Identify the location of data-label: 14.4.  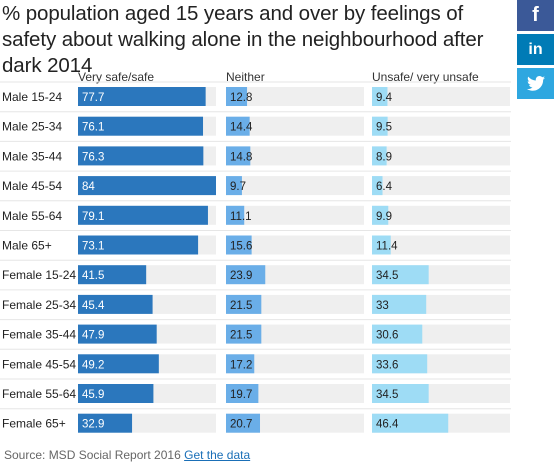
(241, 128).